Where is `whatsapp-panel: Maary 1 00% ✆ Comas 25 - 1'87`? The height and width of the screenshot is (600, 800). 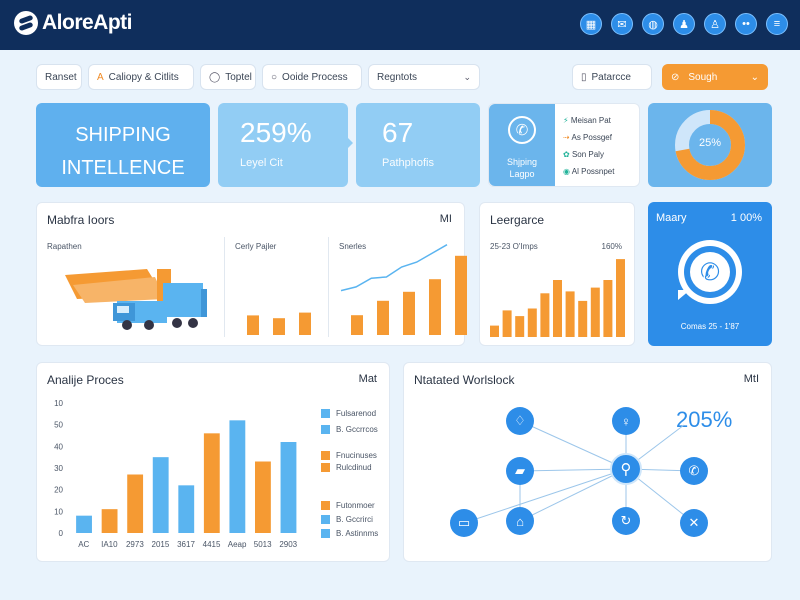 whatsapp-panel: Maary 1 00% ✆ Comas 25 - 1'87 is located at coordinates (710, 274).